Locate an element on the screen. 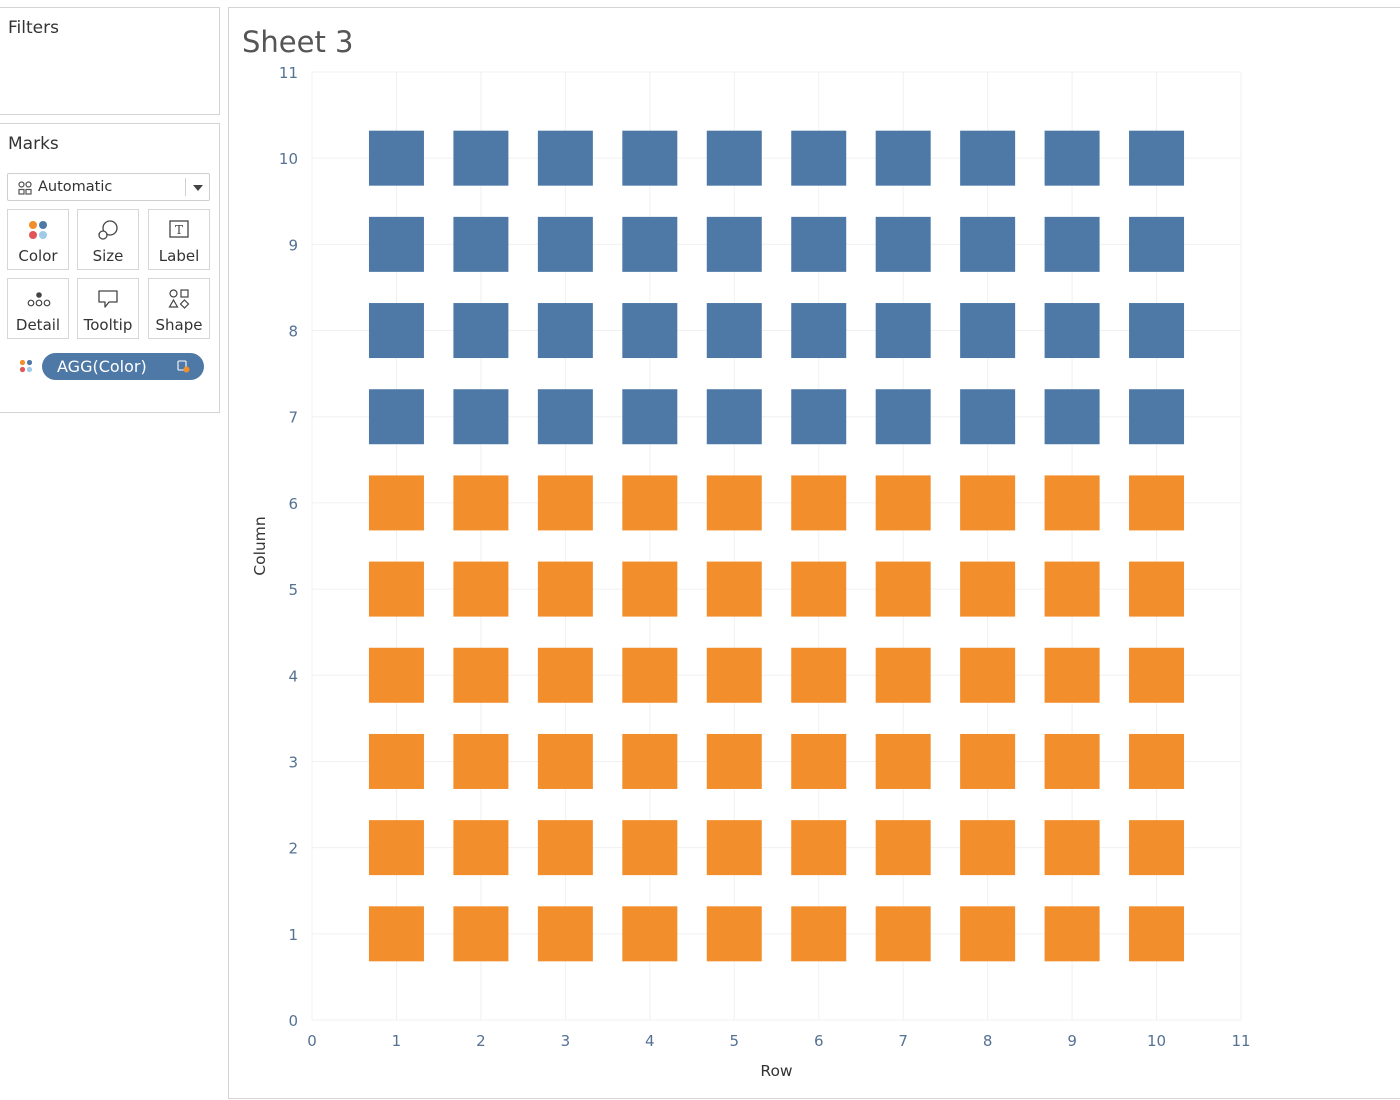 This screenshot has width=1400, height=1100. color-button: Color is located at coordinates (38, 239).